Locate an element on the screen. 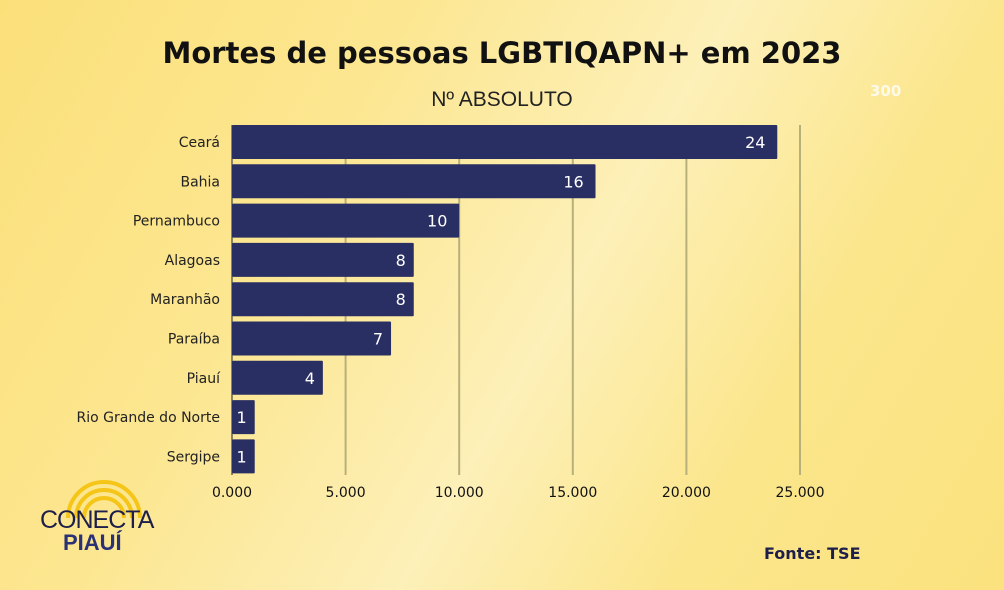 The image size is (1004, 590). chart-title: Mortes de pessoas LGBTIQAPN+ em 2023 is located at coordinates (502, 53).